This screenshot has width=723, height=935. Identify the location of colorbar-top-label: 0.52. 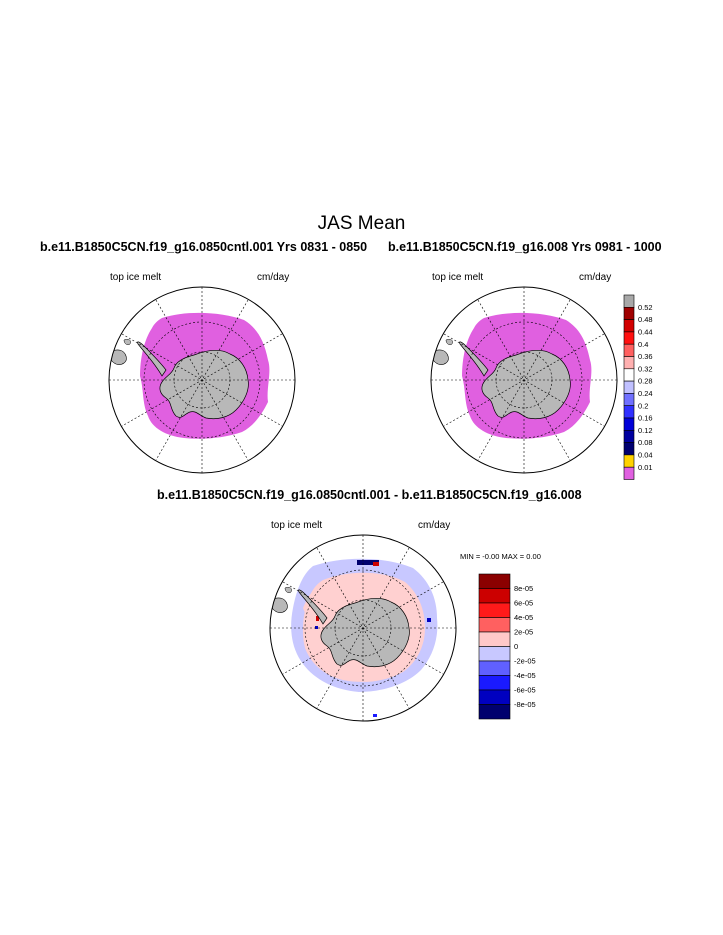
(645, 307).